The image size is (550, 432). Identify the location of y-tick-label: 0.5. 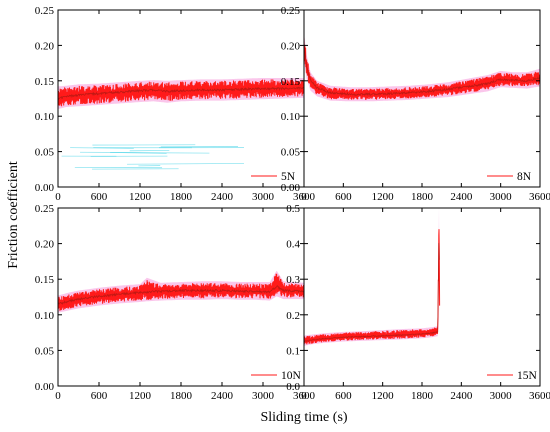
(293, 209).